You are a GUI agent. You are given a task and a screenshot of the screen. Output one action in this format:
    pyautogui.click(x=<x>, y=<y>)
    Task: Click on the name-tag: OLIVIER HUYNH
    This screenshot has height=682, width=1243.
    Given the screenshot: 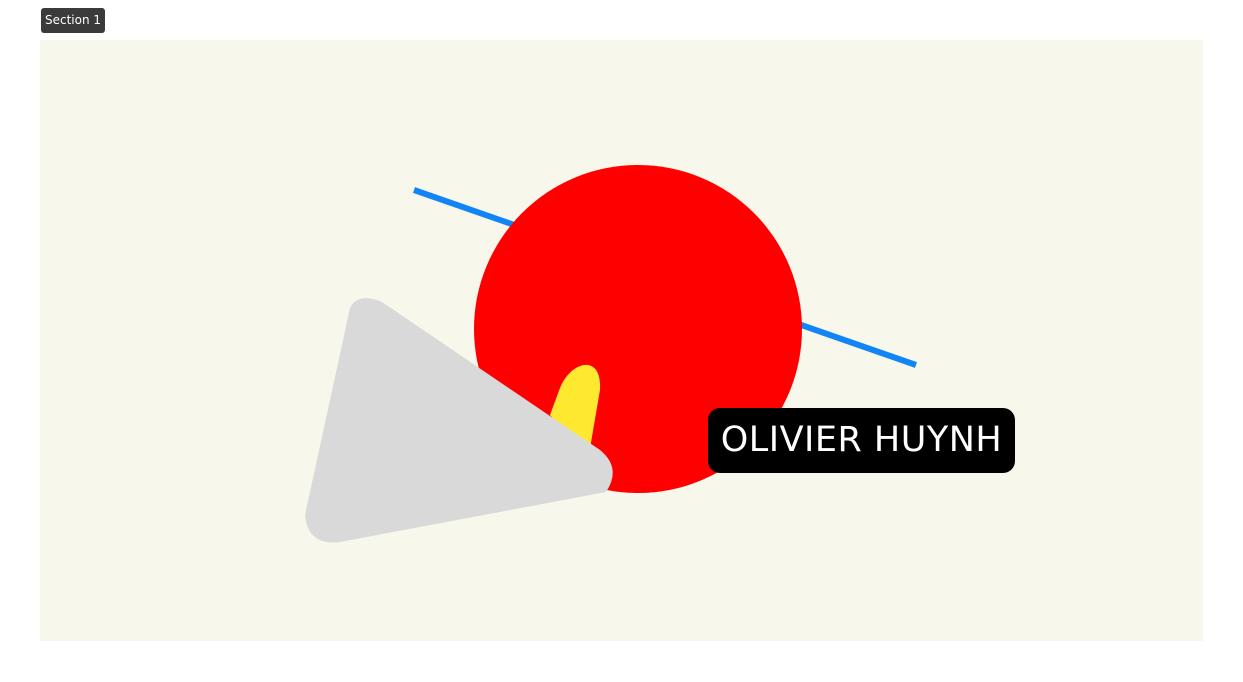 What is the action you would take?
    pyautogui.click(x=861, y=440)
    